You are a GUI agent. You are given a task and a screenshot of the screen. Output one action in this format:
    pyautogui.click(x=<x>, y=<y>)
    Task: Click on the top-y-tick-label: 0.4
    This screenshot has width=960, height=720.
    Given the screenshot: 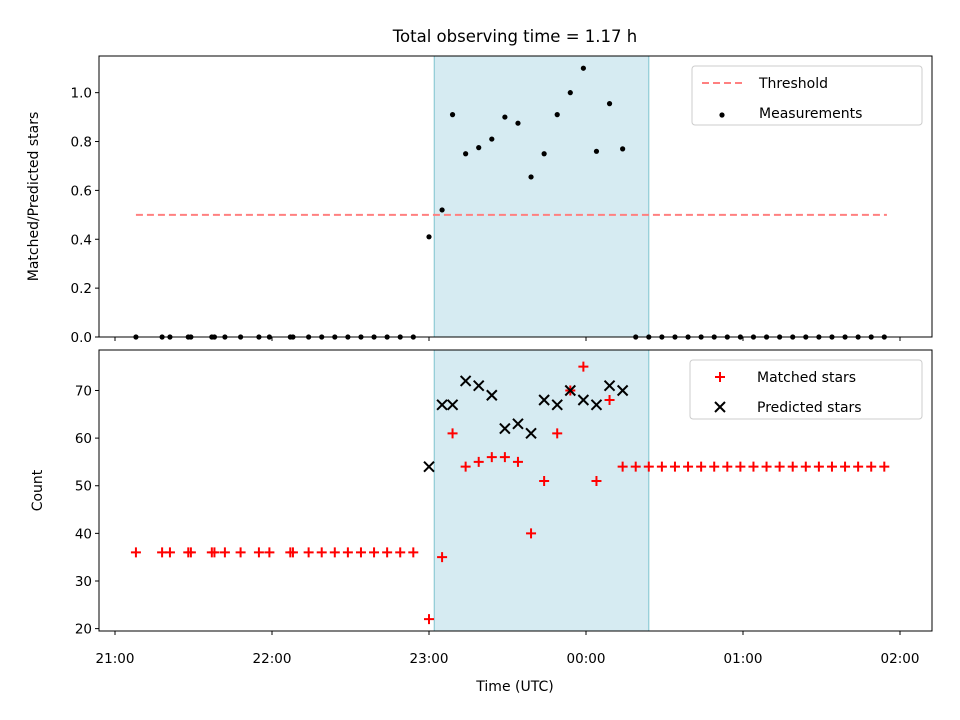 What is the action you would take?
    pyautogui.click(x=81, y=240)
    